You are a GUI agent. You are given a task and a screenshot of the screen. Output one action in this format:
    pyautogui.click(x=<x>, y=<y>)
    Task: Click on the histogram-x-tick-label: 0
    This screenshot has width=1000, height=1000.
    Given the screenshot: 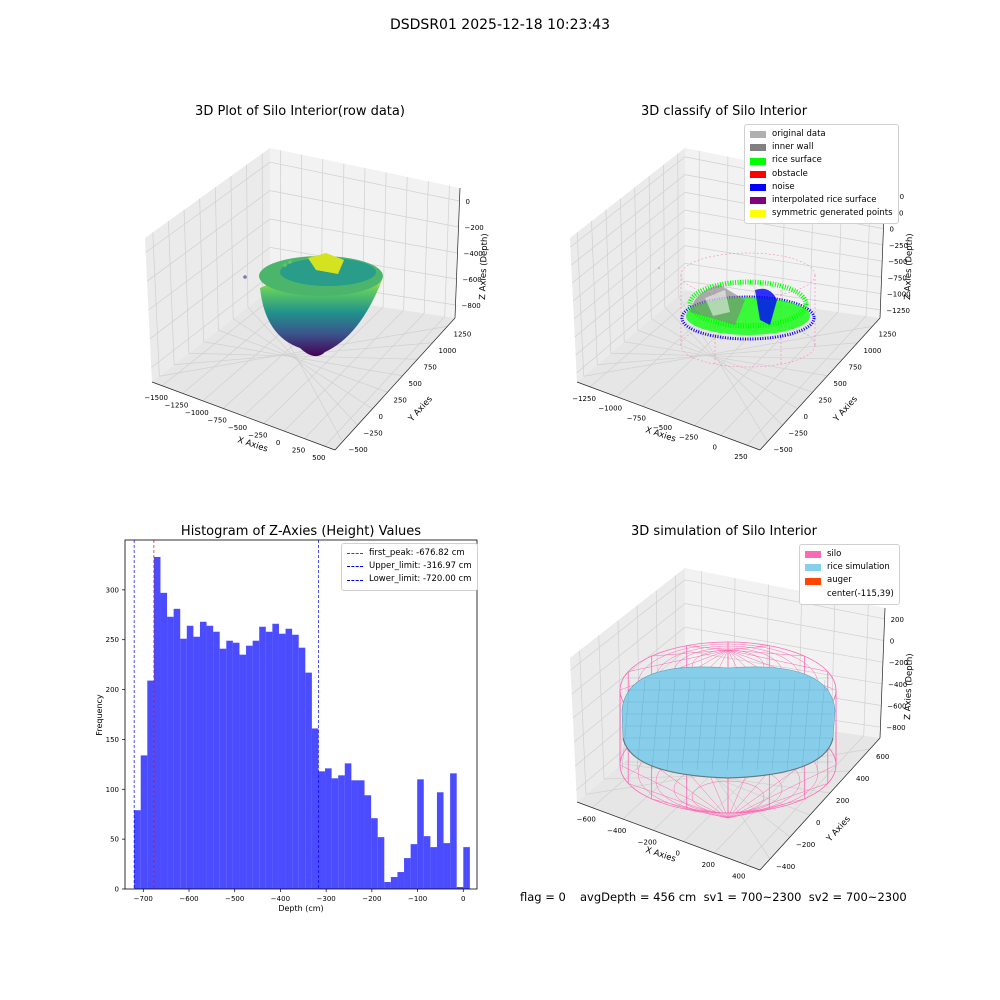 What is the action you would take?
    pyautogui.click(x=463, y=899)
    